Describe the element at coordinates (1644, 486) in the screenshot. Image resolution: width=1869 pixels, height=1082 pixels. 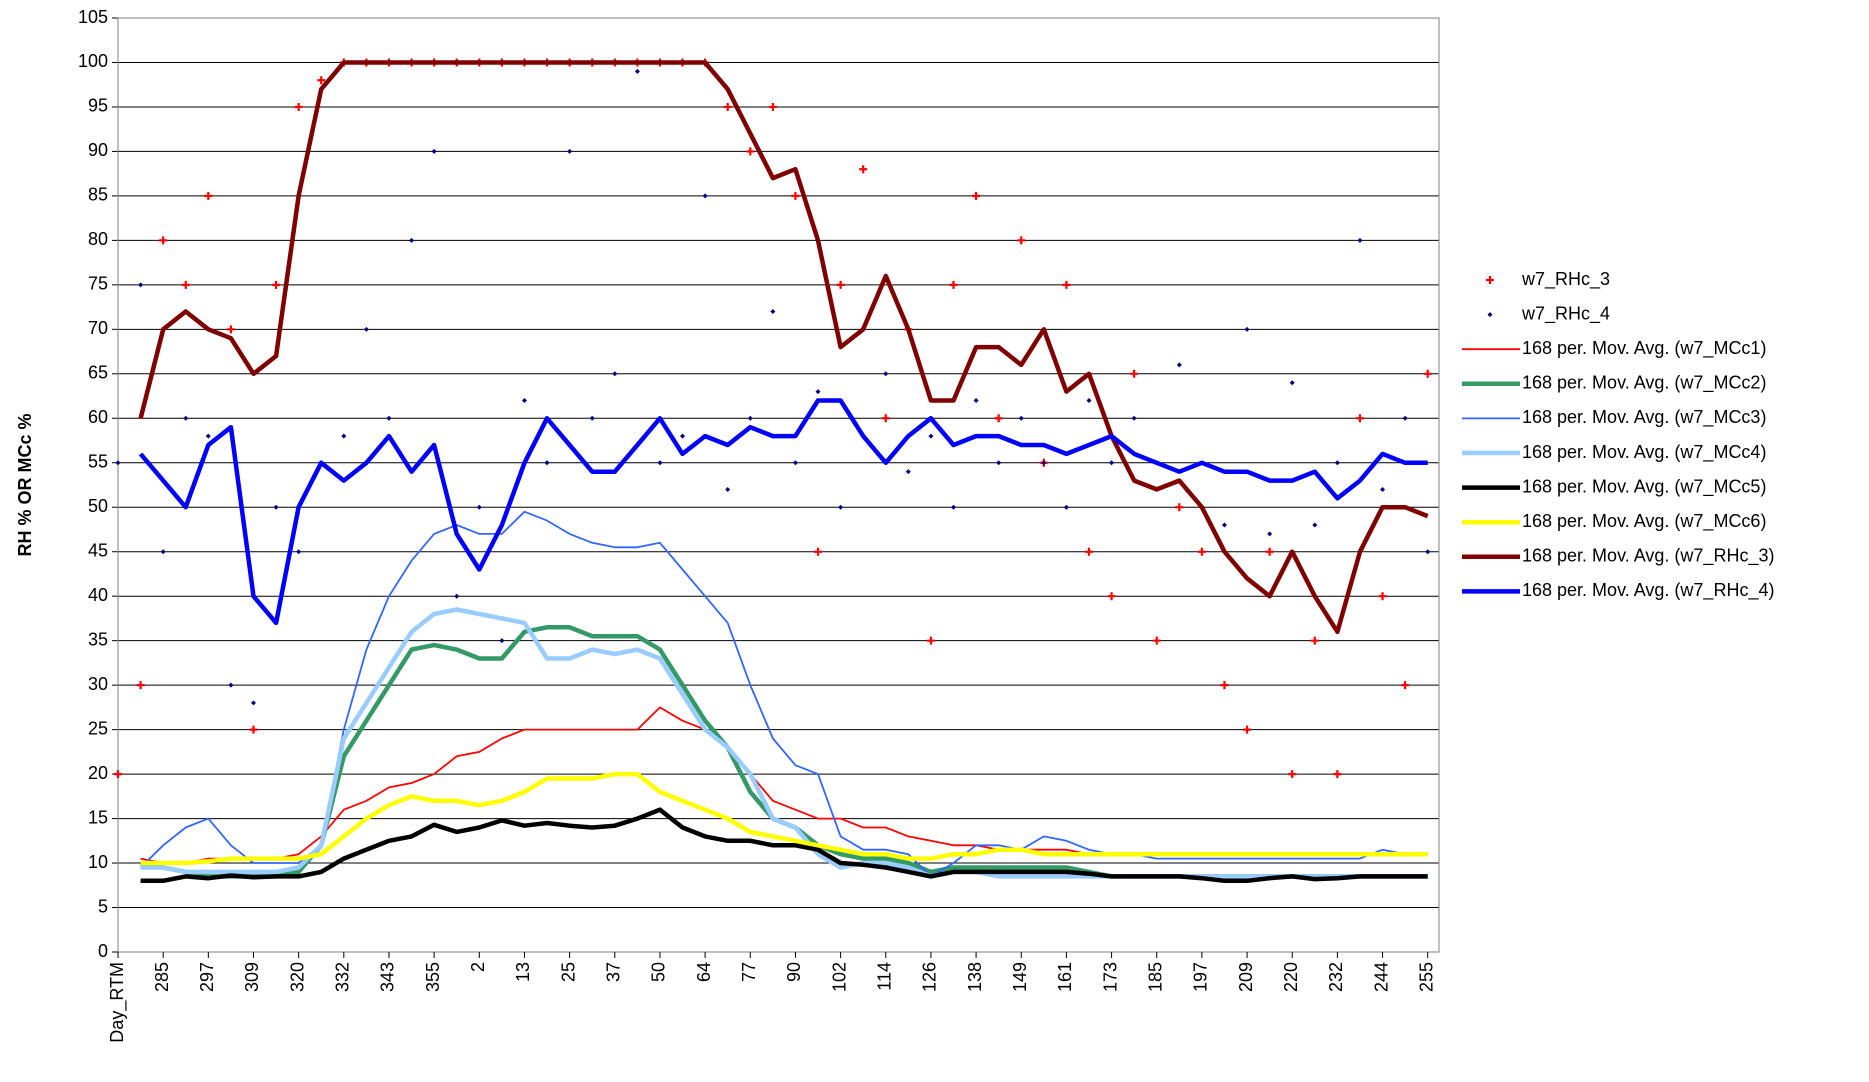
I see `legend-label: 168 per. Mov. Avg. (w7_MCc5)` at that location.